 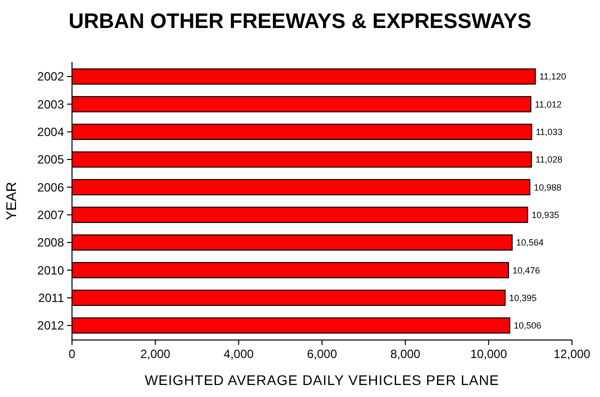 I want to click on x-tick-label: 12,000, so click(x=572, y=354).